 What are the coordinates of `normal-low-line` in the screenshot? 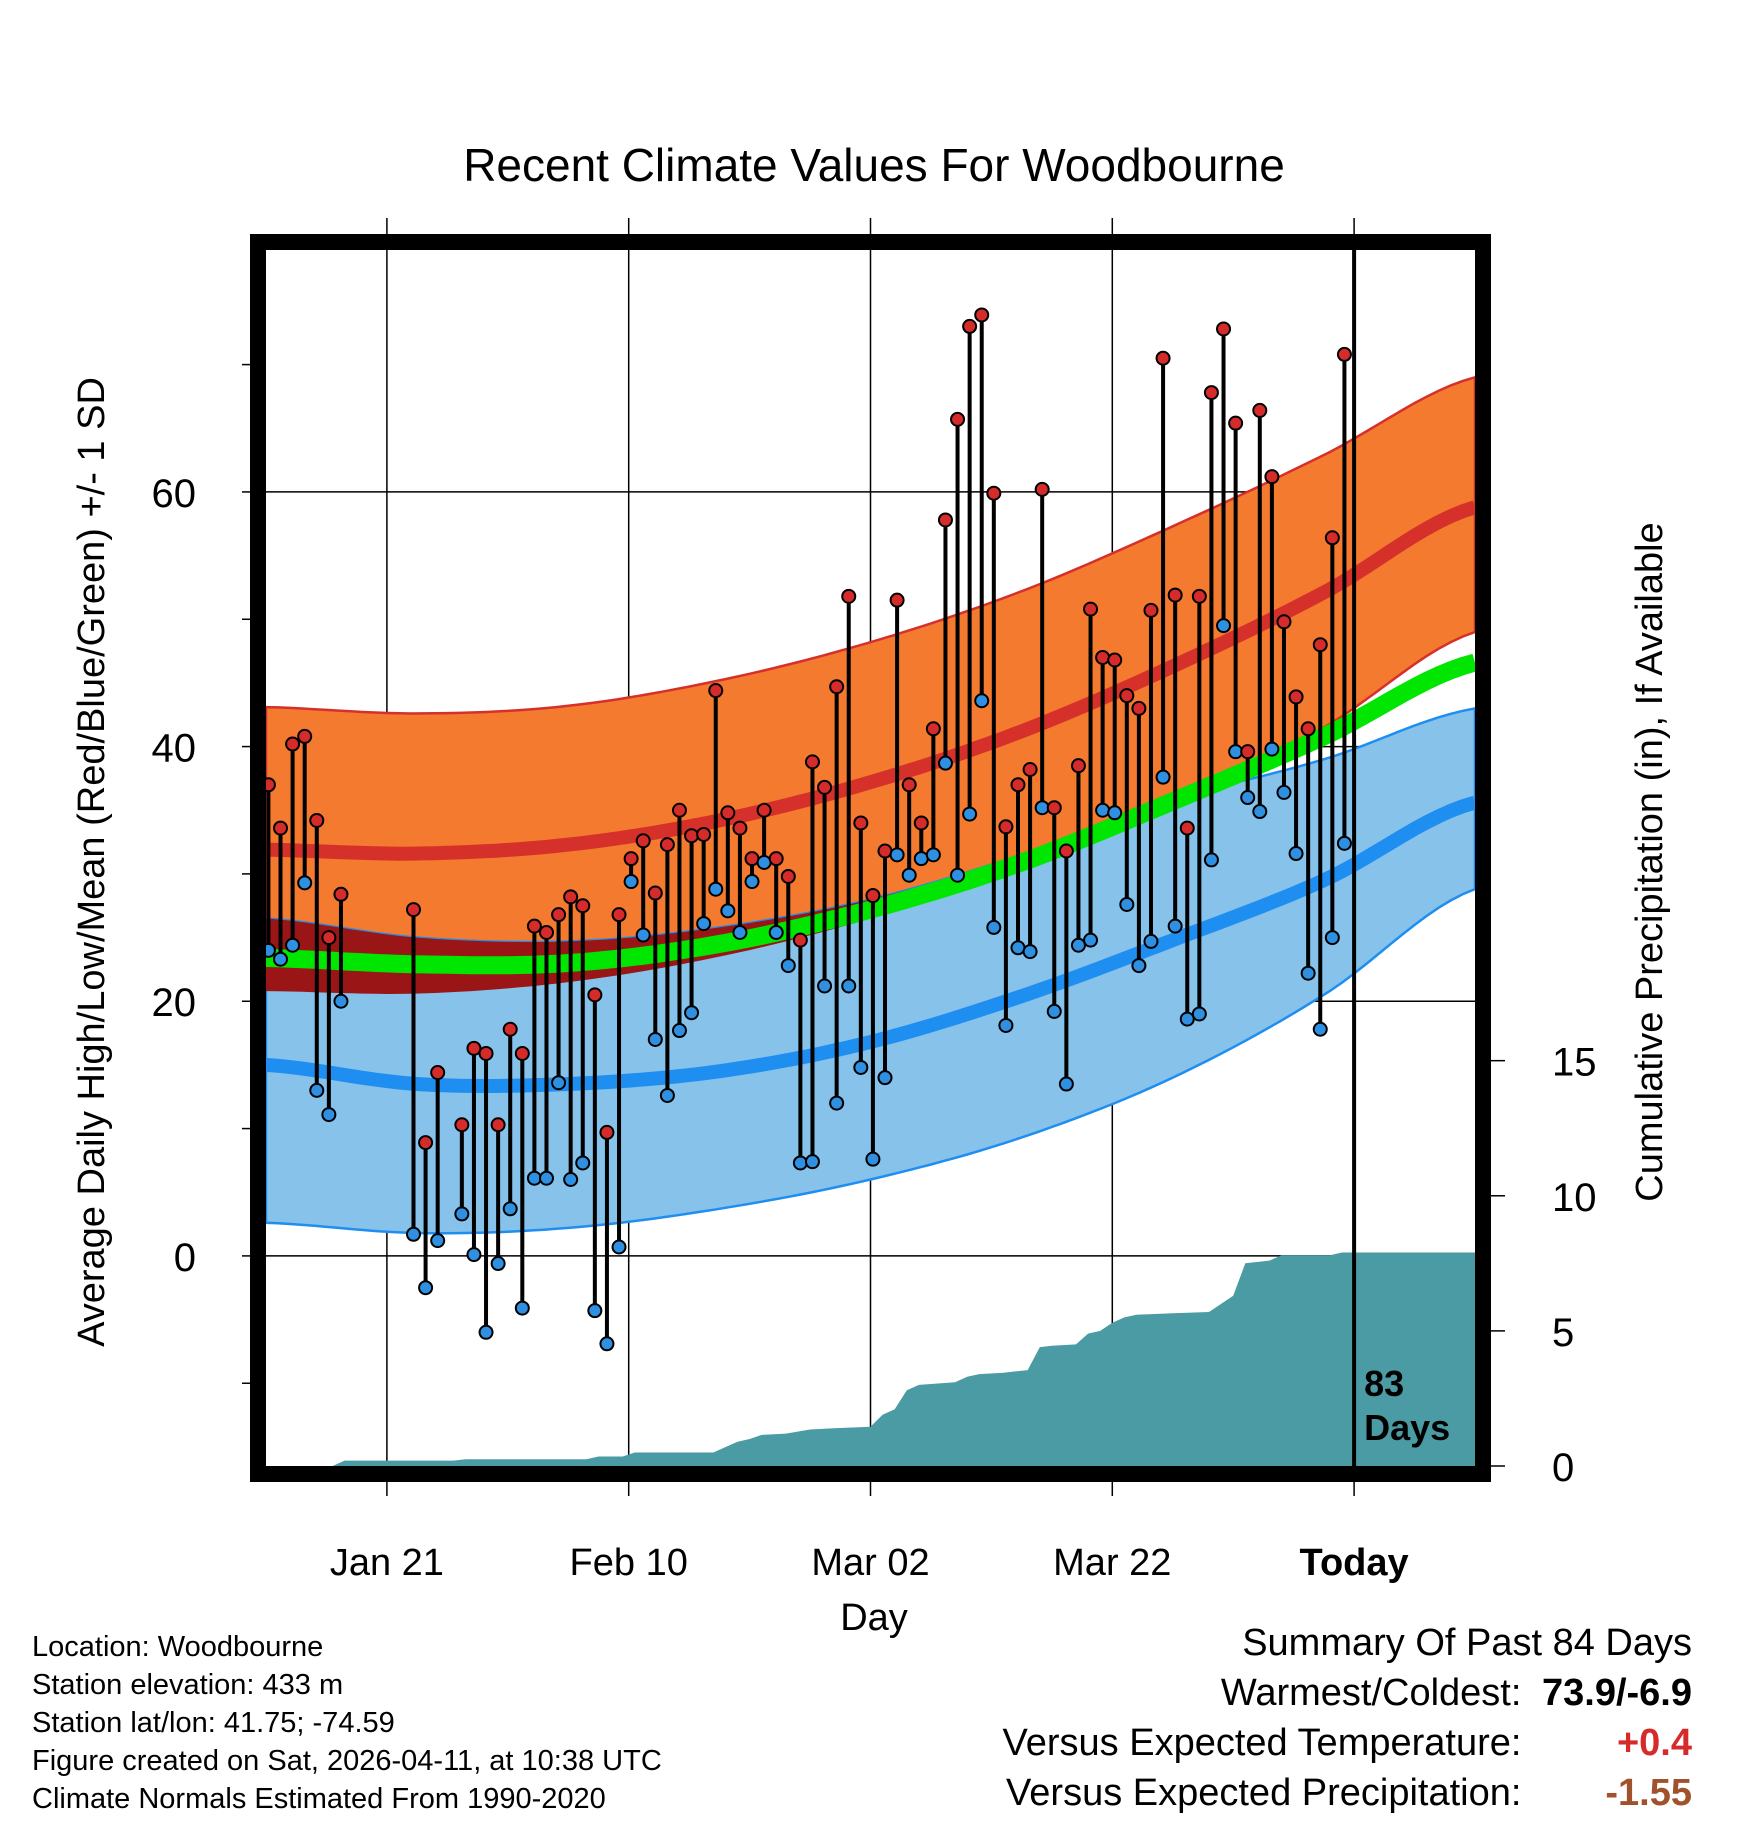 It's located at (871, 944).